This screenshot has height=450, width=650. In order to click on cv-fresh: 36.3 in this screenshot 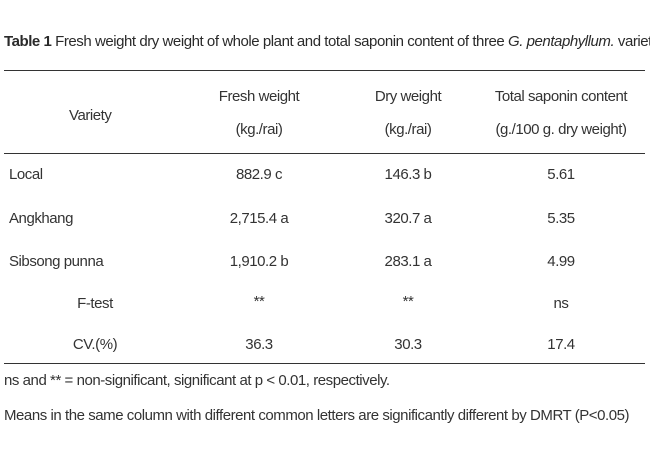, I will do `click(259, 344)`.